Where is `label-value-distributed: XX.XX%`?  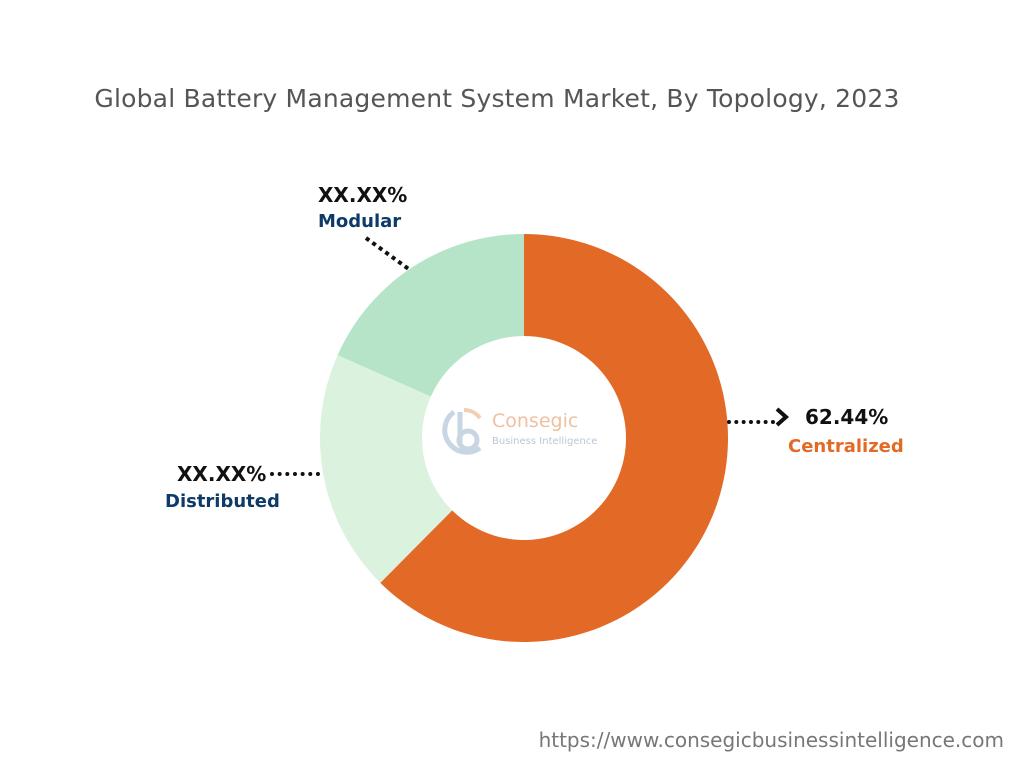 label-value-distributed: XX.XX% is located at coordinates (222, 474).